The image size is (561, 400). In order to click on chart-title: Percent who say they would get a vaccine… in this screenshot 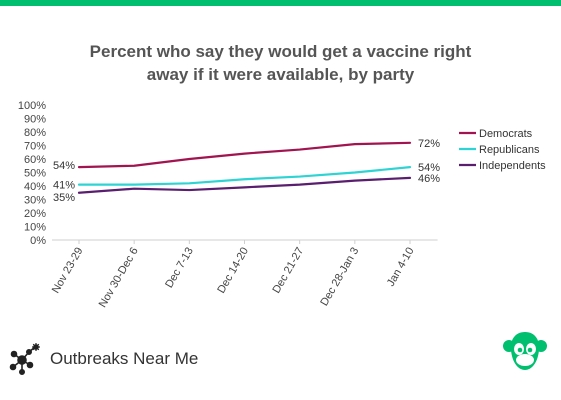, I will do `click(280, 63)`.